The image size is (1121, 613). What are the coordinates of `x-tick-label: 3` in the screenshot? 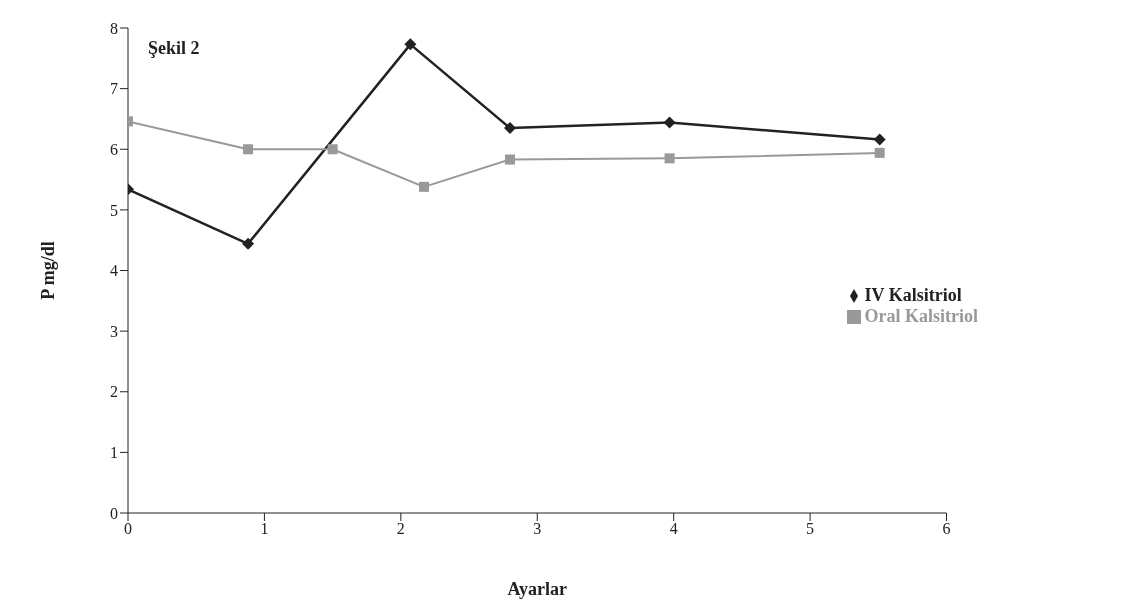 It's located at (537, 529).